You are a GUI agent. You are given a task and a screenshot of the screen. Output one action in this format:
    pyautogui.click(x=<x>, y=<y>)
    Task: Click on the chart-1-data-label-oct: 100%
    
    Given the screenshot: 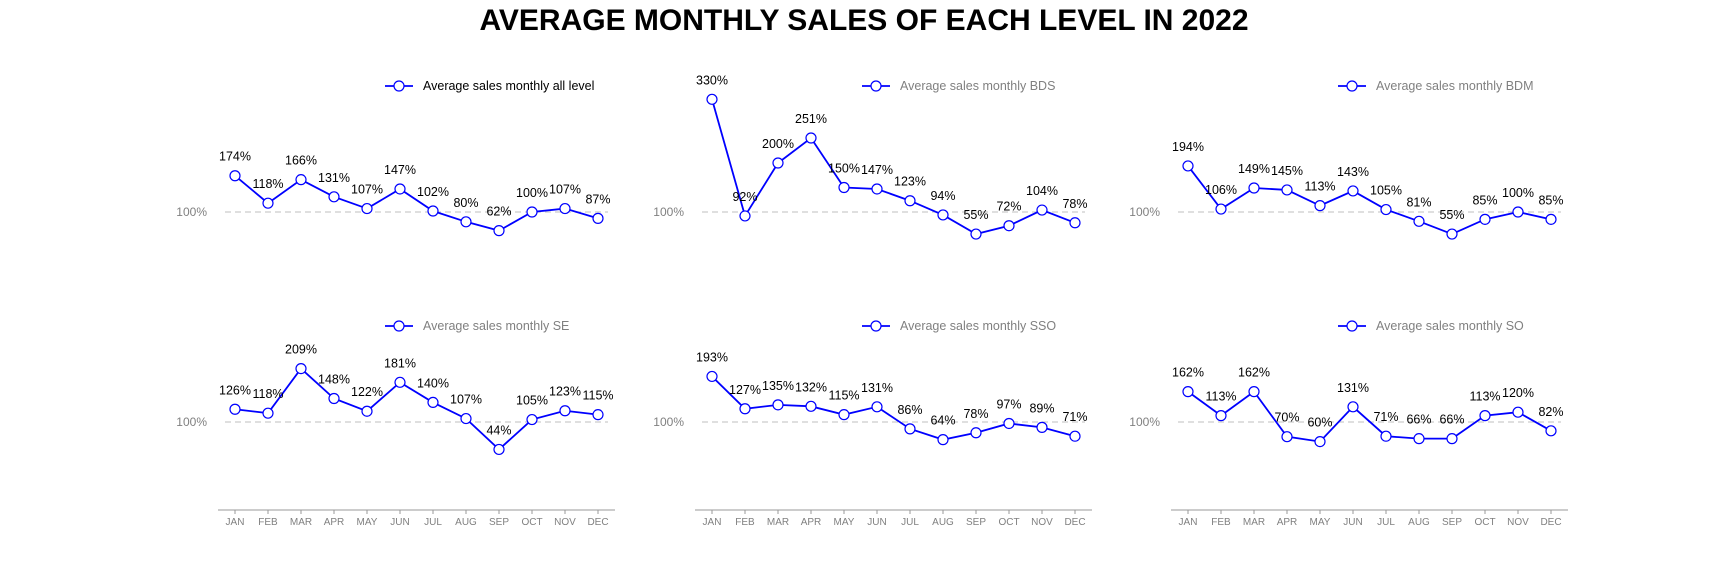 What is the action you would take?
    pyautogui.click(x=532, y=193)
    